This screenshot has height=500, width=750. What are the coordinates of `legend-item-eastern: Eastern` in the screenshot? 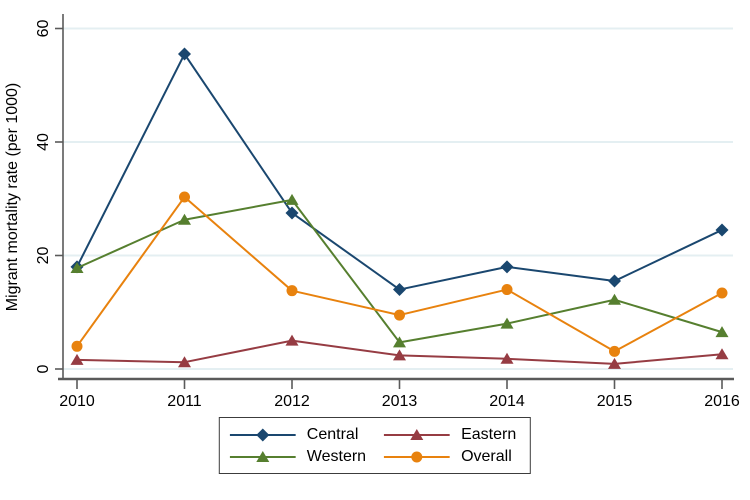 It's located at (450, 434).